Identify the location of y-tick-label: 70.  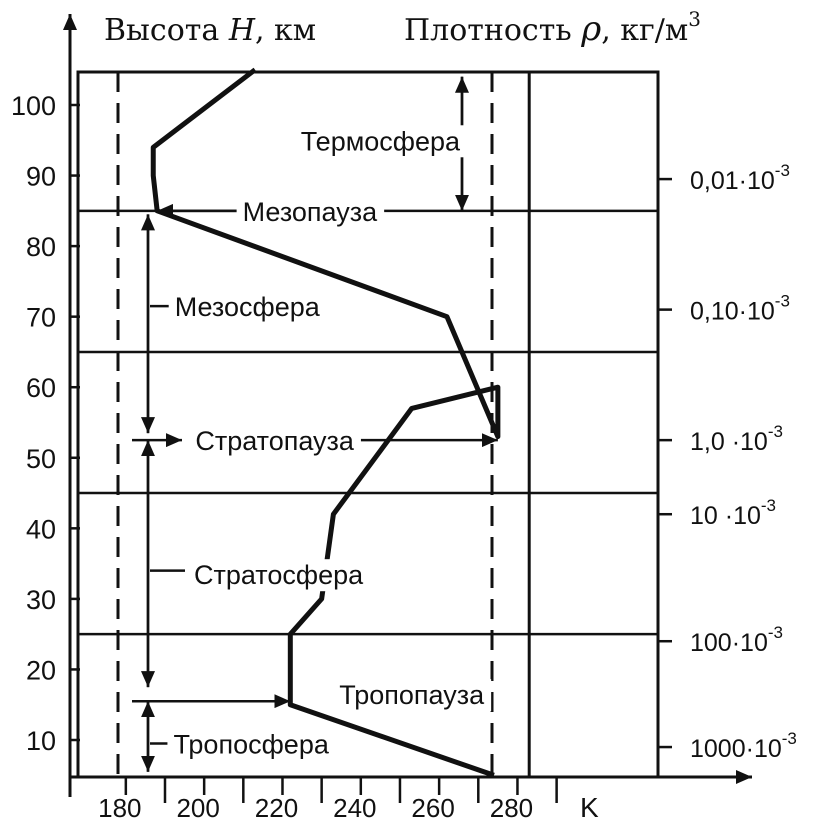
(41, 318).